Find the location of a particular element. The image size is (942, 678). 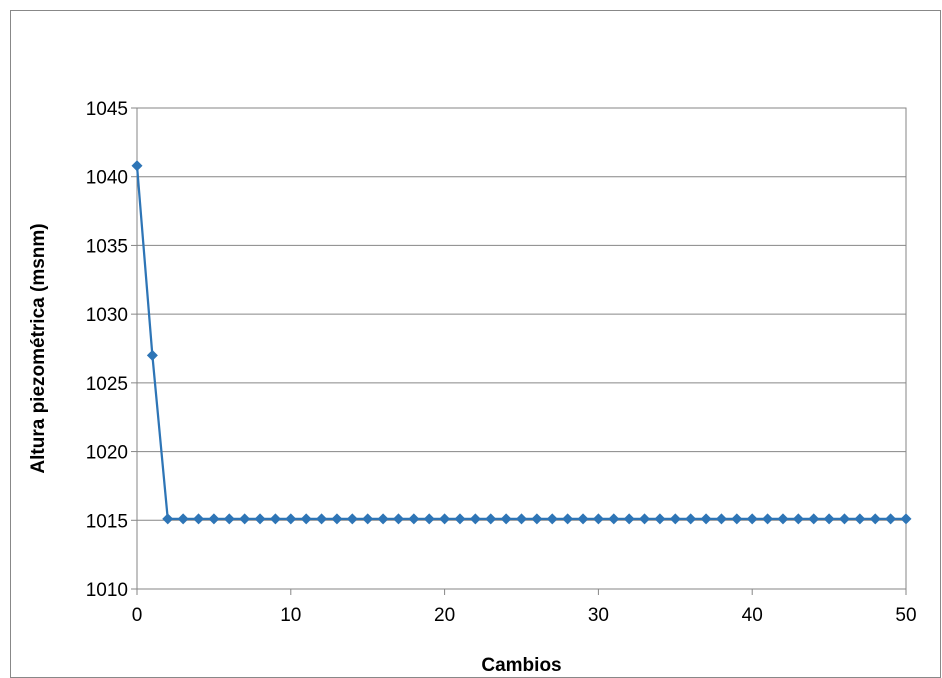

x-axis-title: Cambios is located at coordinates (521, 665).